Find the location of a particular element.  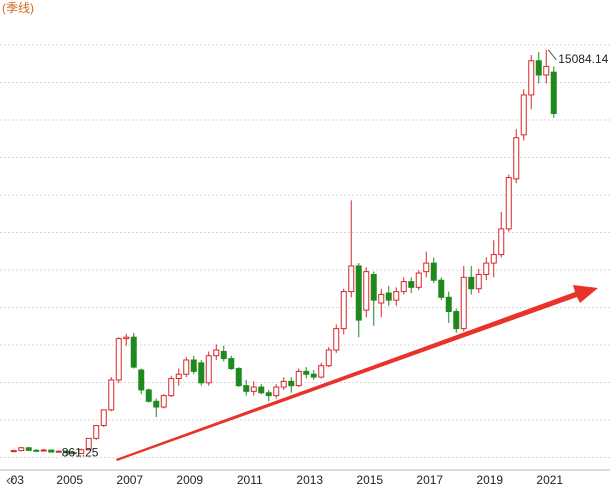

x-tick-label: 2005 is located at coordinates (69, 480).